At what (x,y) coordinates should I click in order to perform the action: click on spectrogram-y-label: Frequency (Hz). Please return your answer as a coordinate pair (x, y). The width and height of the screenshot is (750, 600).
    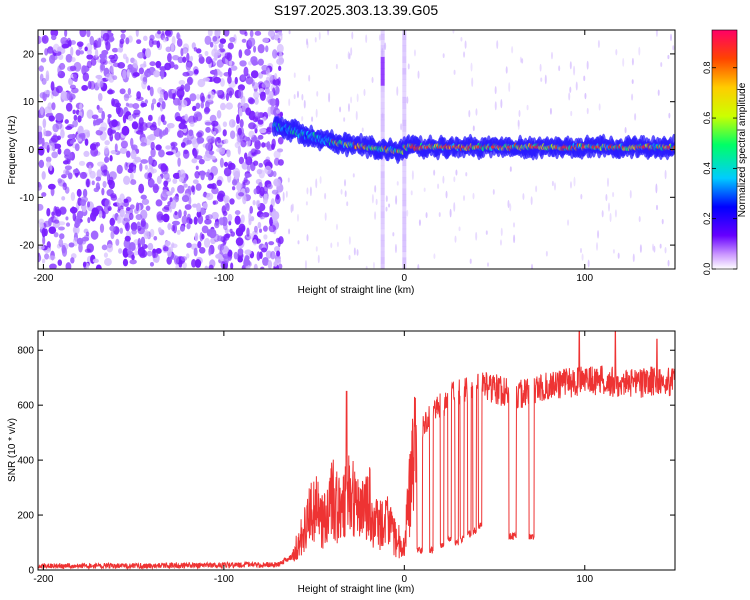
    Looking at the image, I should click on (12, 150).